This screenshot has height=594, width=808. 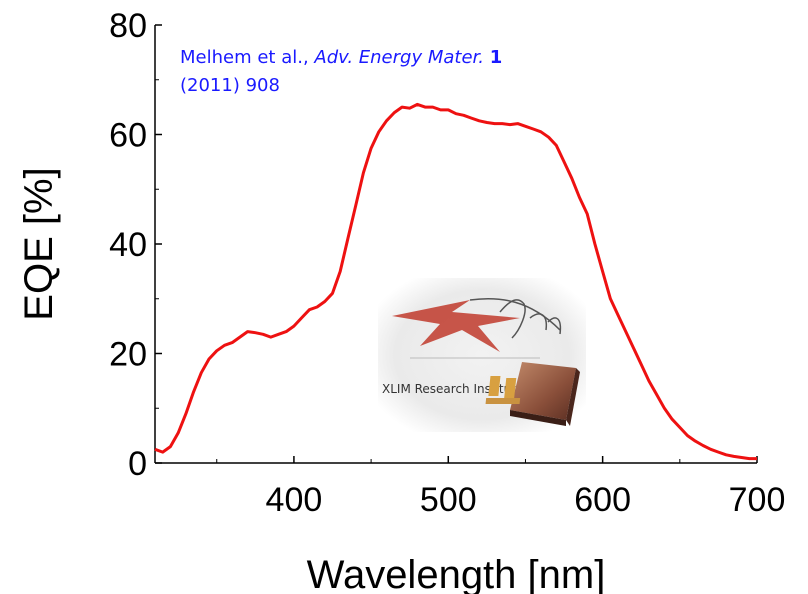 I want to click on x-axis-title: Wavelength [nm], so click(x=456, y=573).